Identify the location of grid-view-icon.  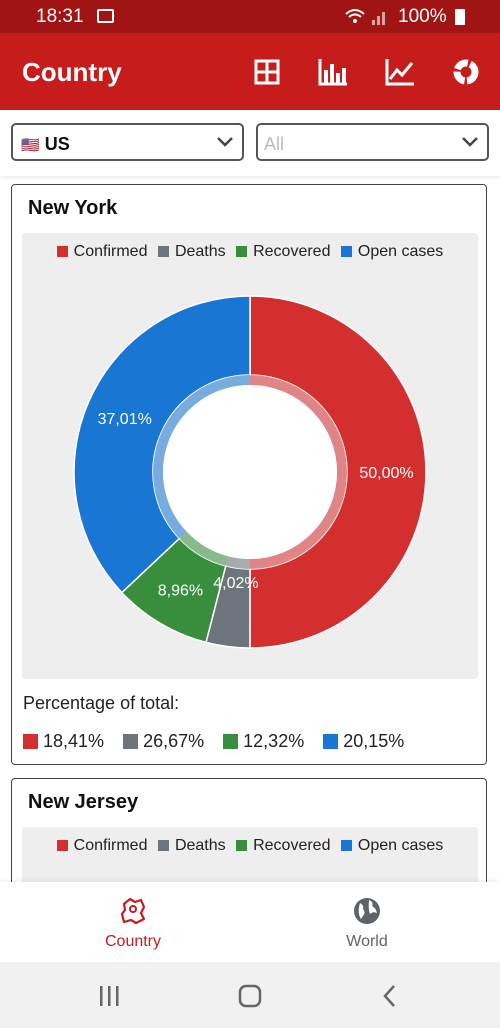
(267, 72).